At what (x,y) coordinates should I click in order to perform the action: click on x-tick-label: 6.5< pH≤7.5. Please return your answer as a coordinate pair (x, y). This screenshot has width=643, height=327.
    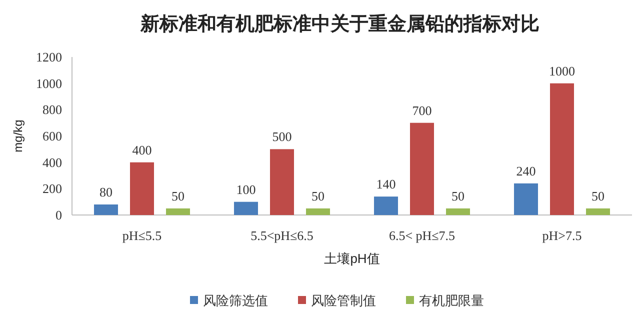
    Looking at the image, I should click on (422, 235).